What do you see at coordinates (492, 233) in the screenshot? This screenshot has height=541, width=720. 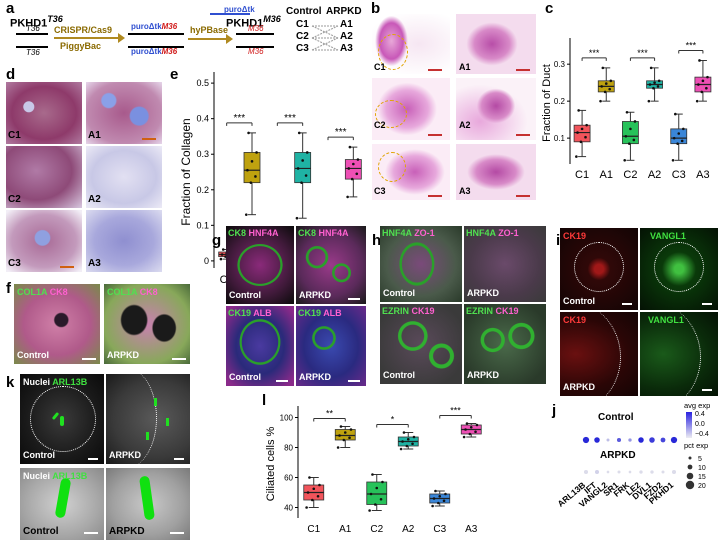 I see `stain-label: HNF4A ZO-1` at bounding box center [492, 233].